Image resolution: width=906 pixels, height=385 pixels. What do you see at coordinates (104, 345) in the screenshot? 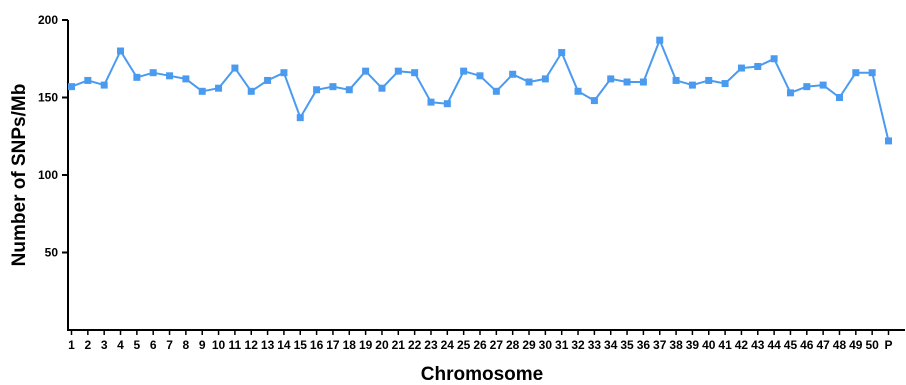
I see `x-tick-label: 3` at bounding box center [104, 345].